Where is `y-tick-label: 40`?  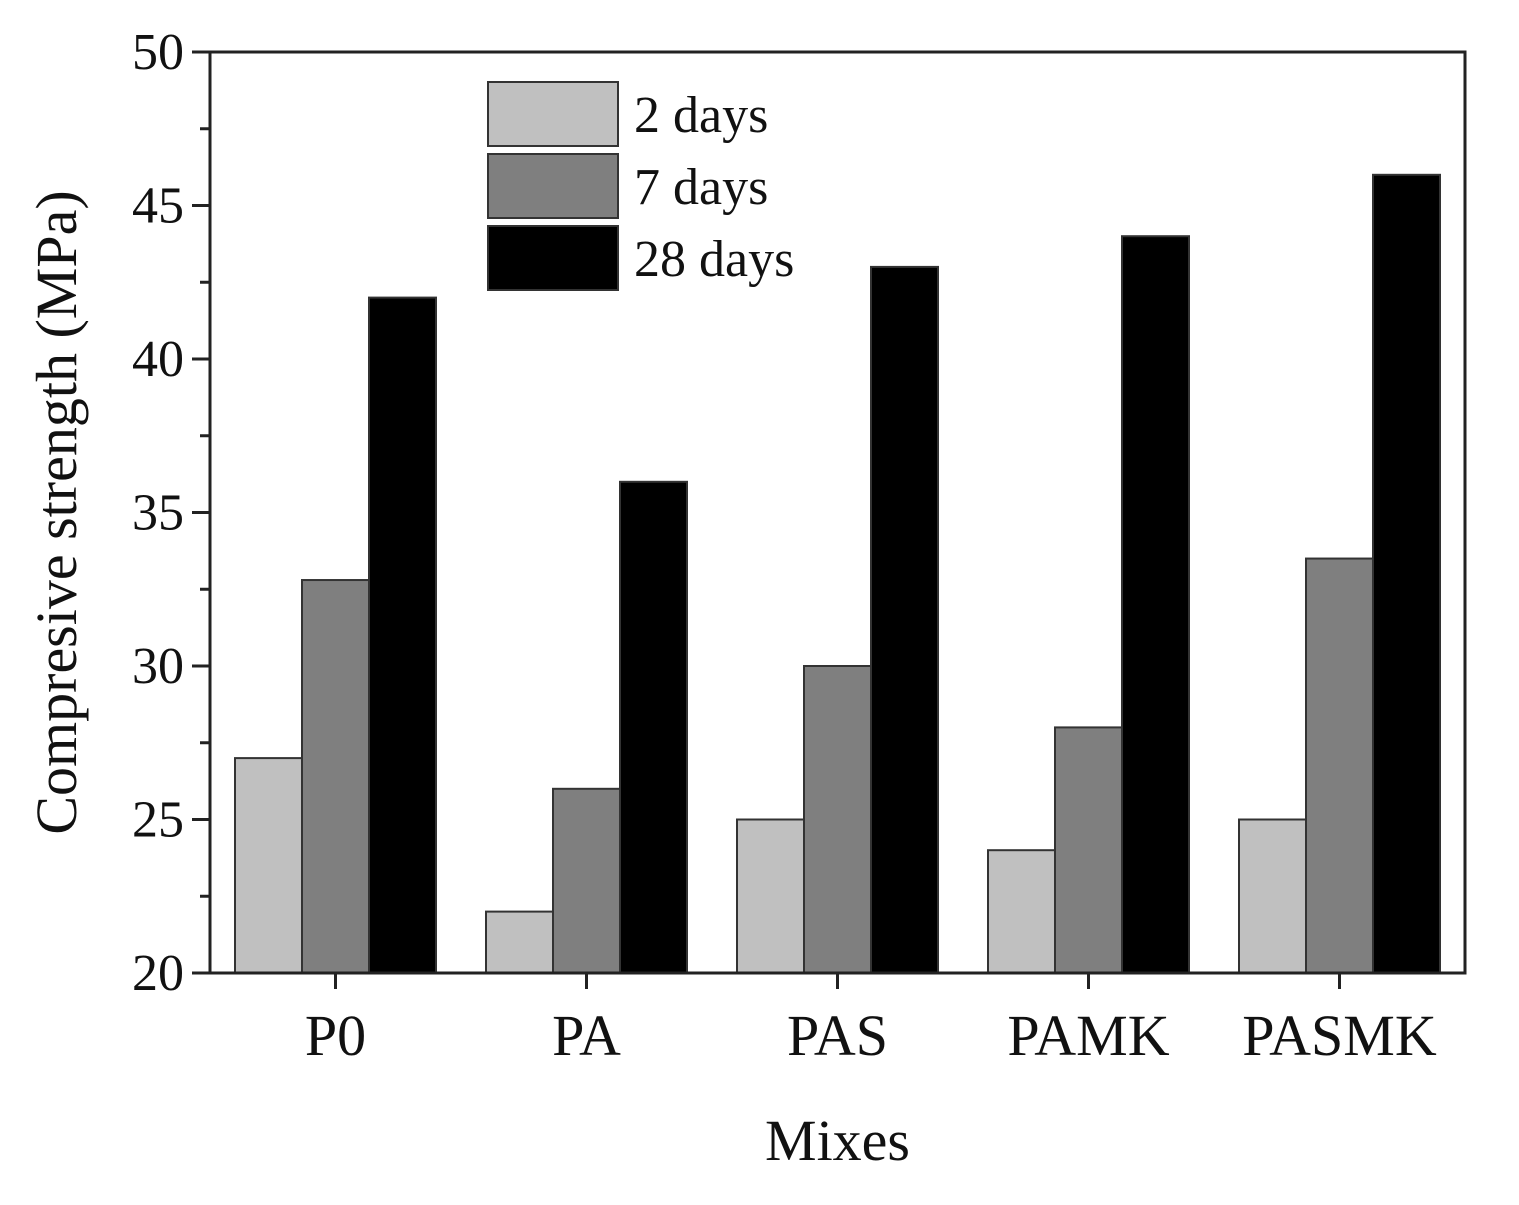
y-tick-label: 40 is located at coordinates (158, 359).